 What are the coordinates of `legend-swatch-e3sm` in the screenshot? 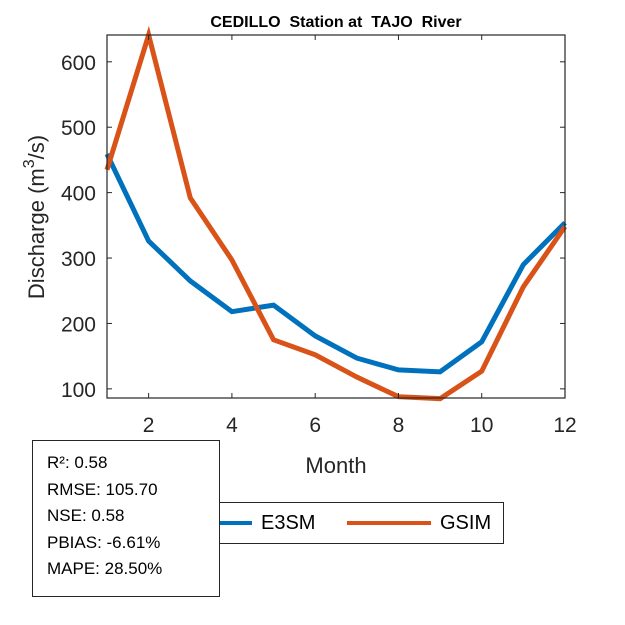 It's located at (232, 523).